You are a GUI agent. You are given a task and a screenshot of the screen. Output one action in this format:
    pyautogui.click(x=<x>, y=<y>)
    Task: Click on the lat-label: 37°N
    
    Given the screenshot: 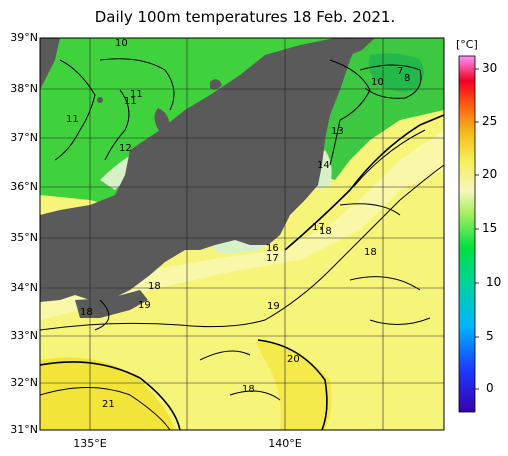 What is the action you would take?
    pyautogui.click(x=24, y=137)
    